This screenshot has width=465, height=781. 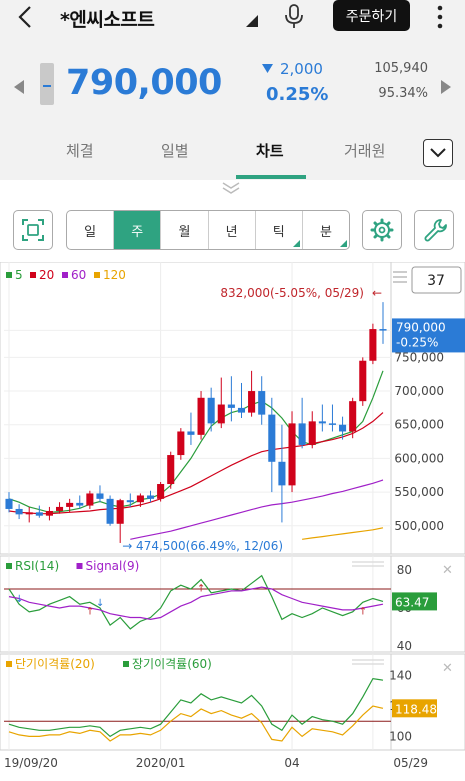 I want to click on period-tick-label: 틱, so click(x=278, y=232).